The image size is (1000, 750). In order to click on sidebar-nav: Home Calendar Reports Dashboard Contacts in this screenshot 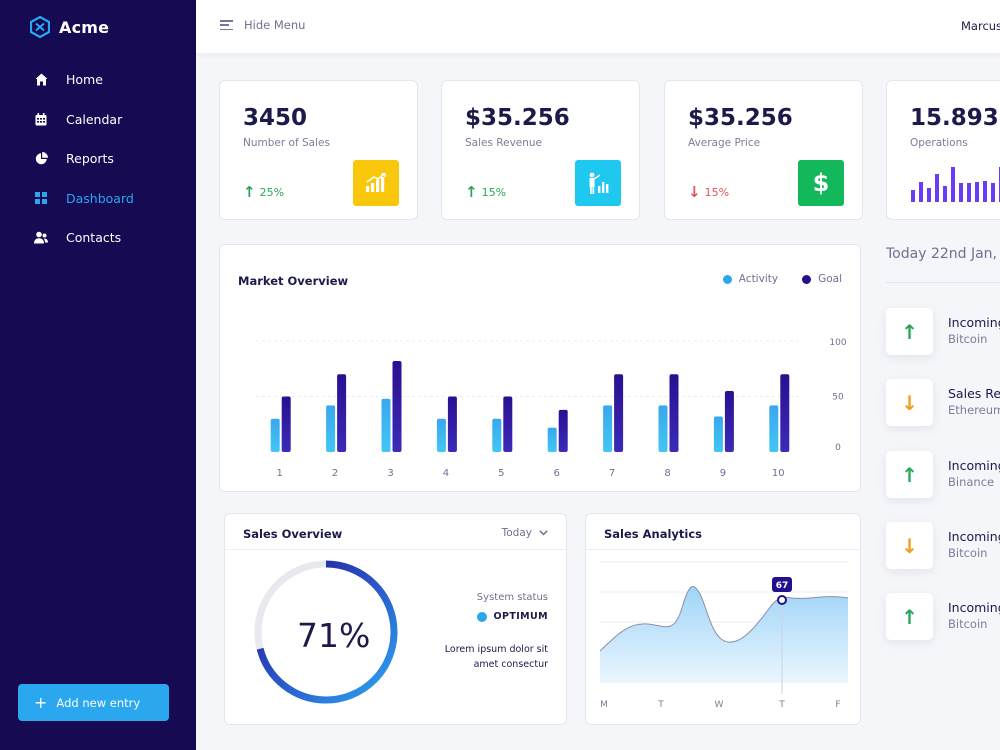, I will do `click(98, 159)`.